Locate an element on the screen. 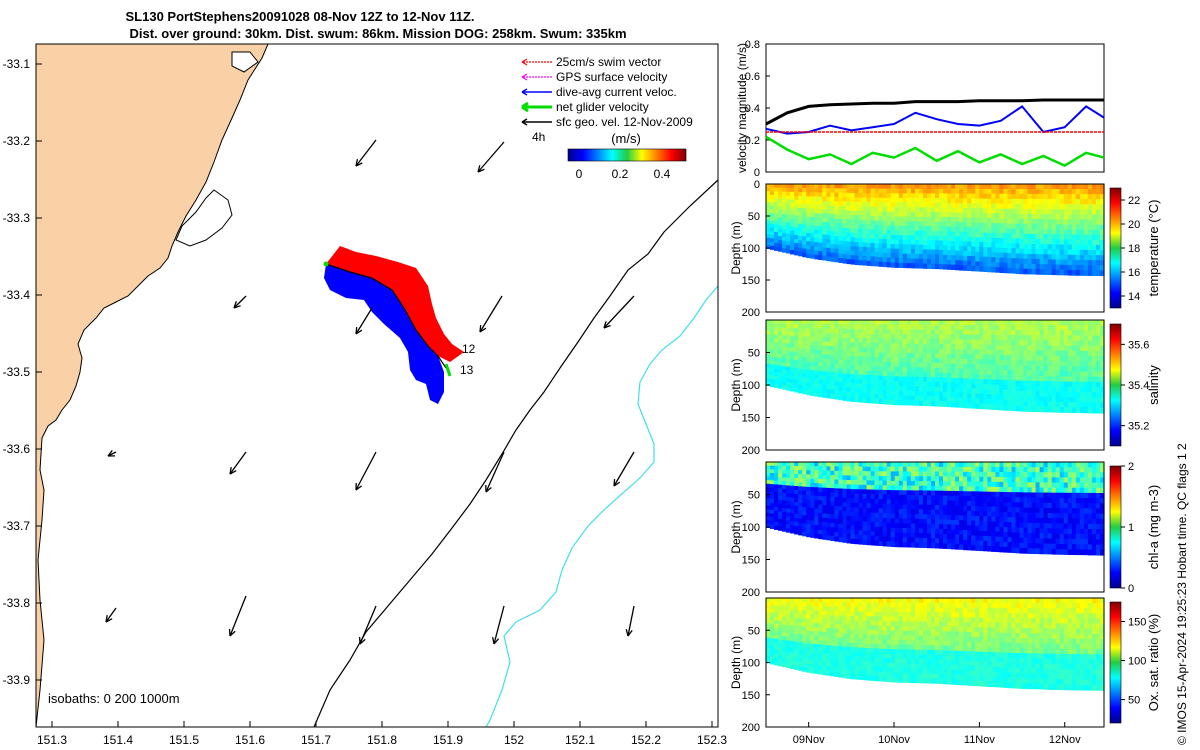 This screenshot has width=1200, height=750. lon-tick-label: 152.3 is located at coordinates (712, 740).